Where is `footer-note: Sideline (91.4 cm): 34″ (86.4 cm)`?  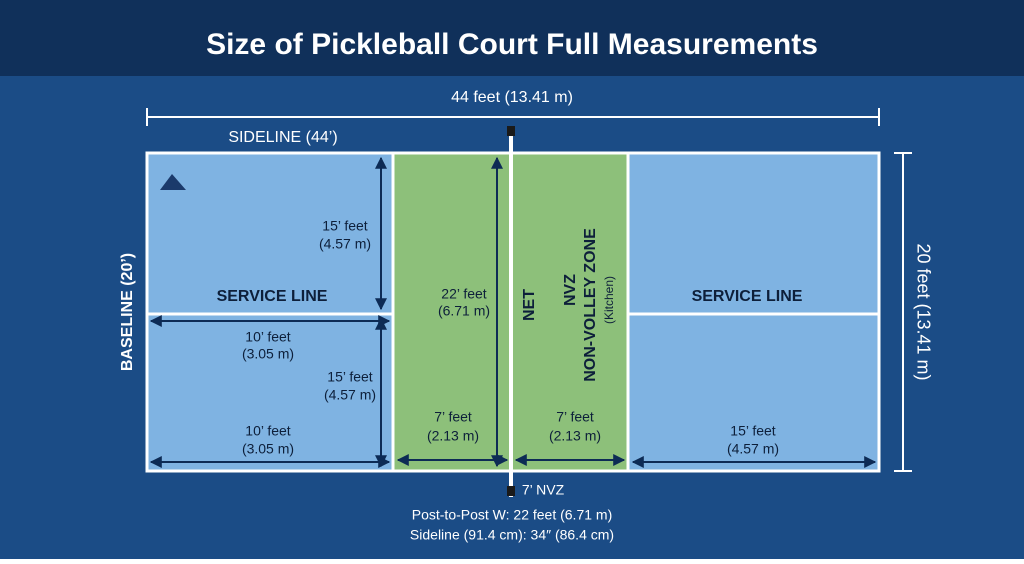 footer-note: Sideline (91.4 cm): 34″ (86.4 cm) is located at coordinates (512, 535).